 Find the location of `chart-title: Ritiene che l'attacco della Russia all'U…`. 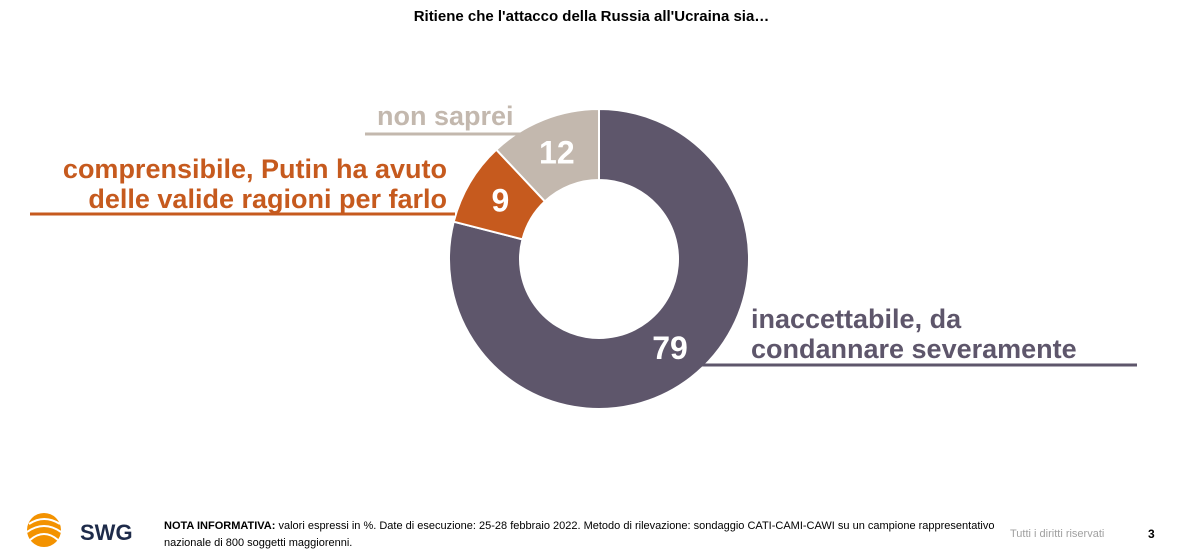

chart-title: Ritiene che l'attacco della Russia all'U… is located at coordinates (591, 16).